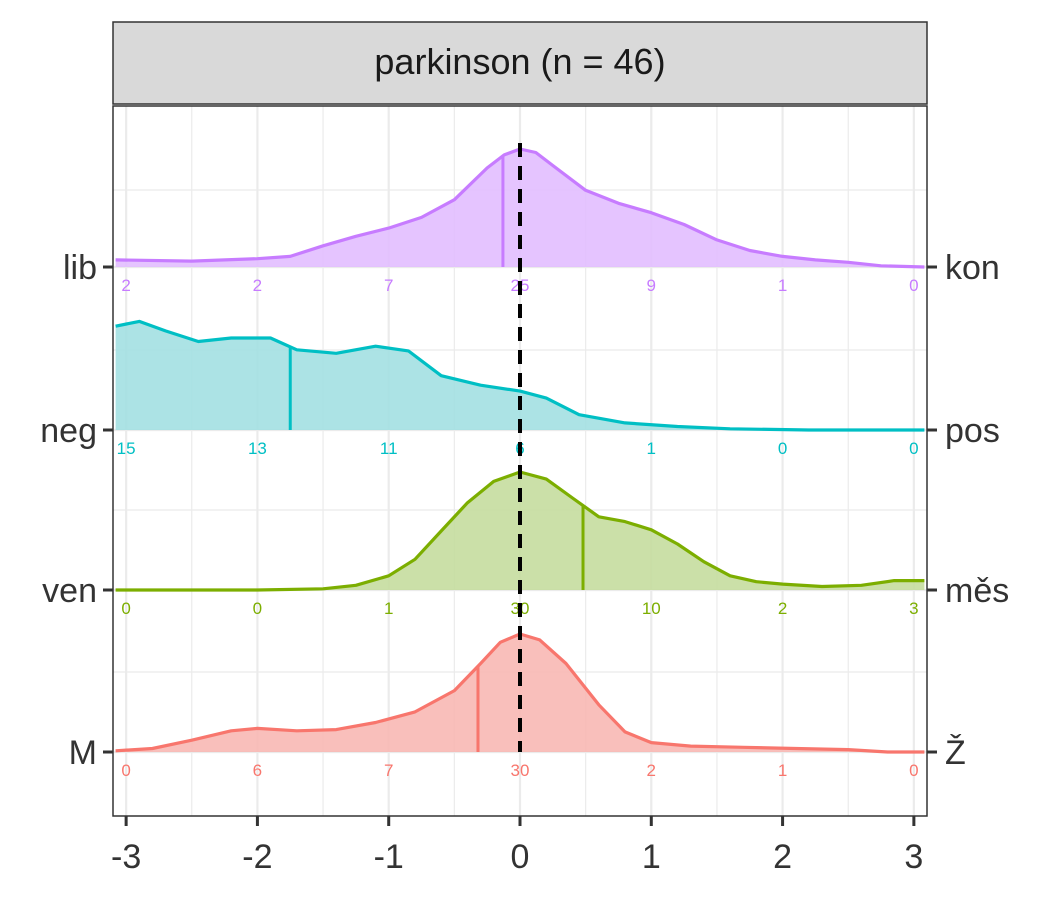 This screenshot has width=1050, height=900. Describe the element at coordinates (913, 857) in the screenshot. I see `x-tick-label: 3` at that location.